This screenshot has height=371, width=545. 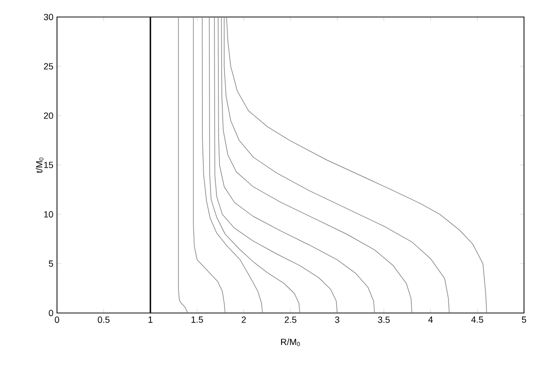 What do you see at coordinates (477, 319) in the screenshot?
I see `x-tick-label: 4.5` at bounding box center [477, 319].